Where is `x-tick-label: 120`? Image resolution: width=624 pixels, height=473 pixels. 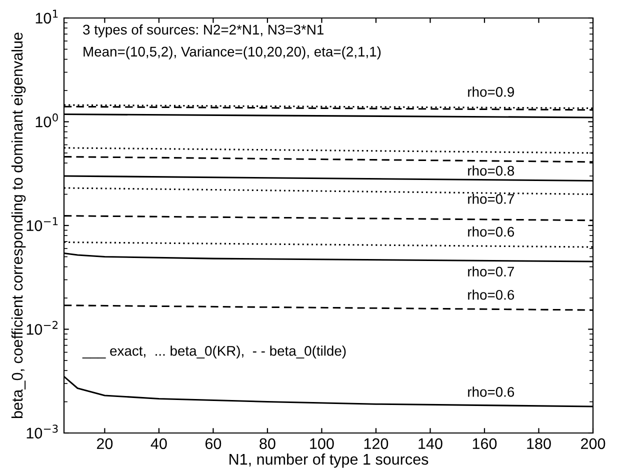
x-tick-label: 120 is located at coordinates (376, 444).